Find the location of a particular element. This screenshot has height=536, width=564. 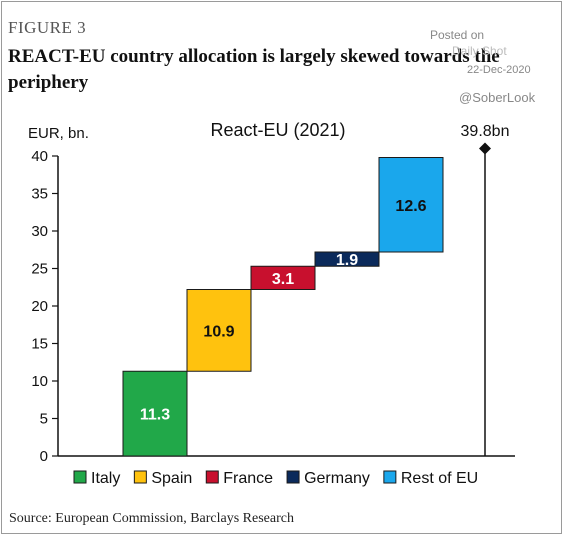

legend-label: France is located at coordinates (248, 478).